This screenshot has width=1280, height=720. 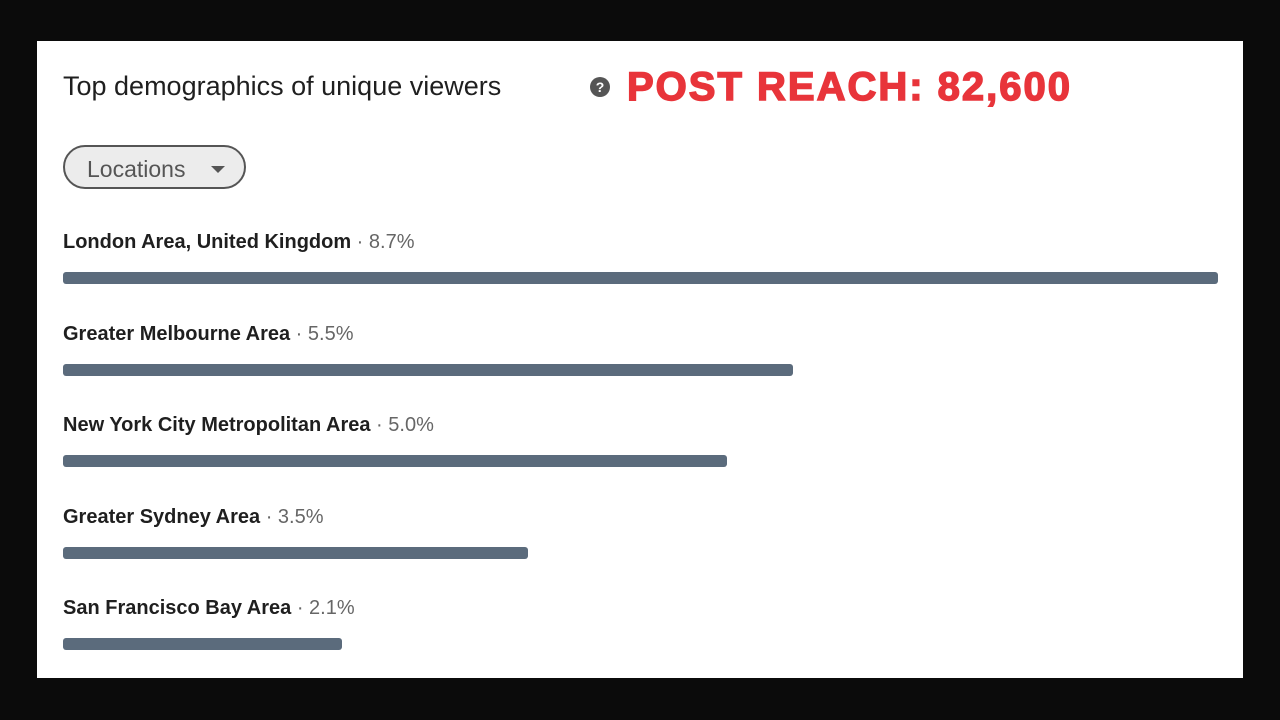 I want to click on filter-label: Locations, so click(x=136, y=169).